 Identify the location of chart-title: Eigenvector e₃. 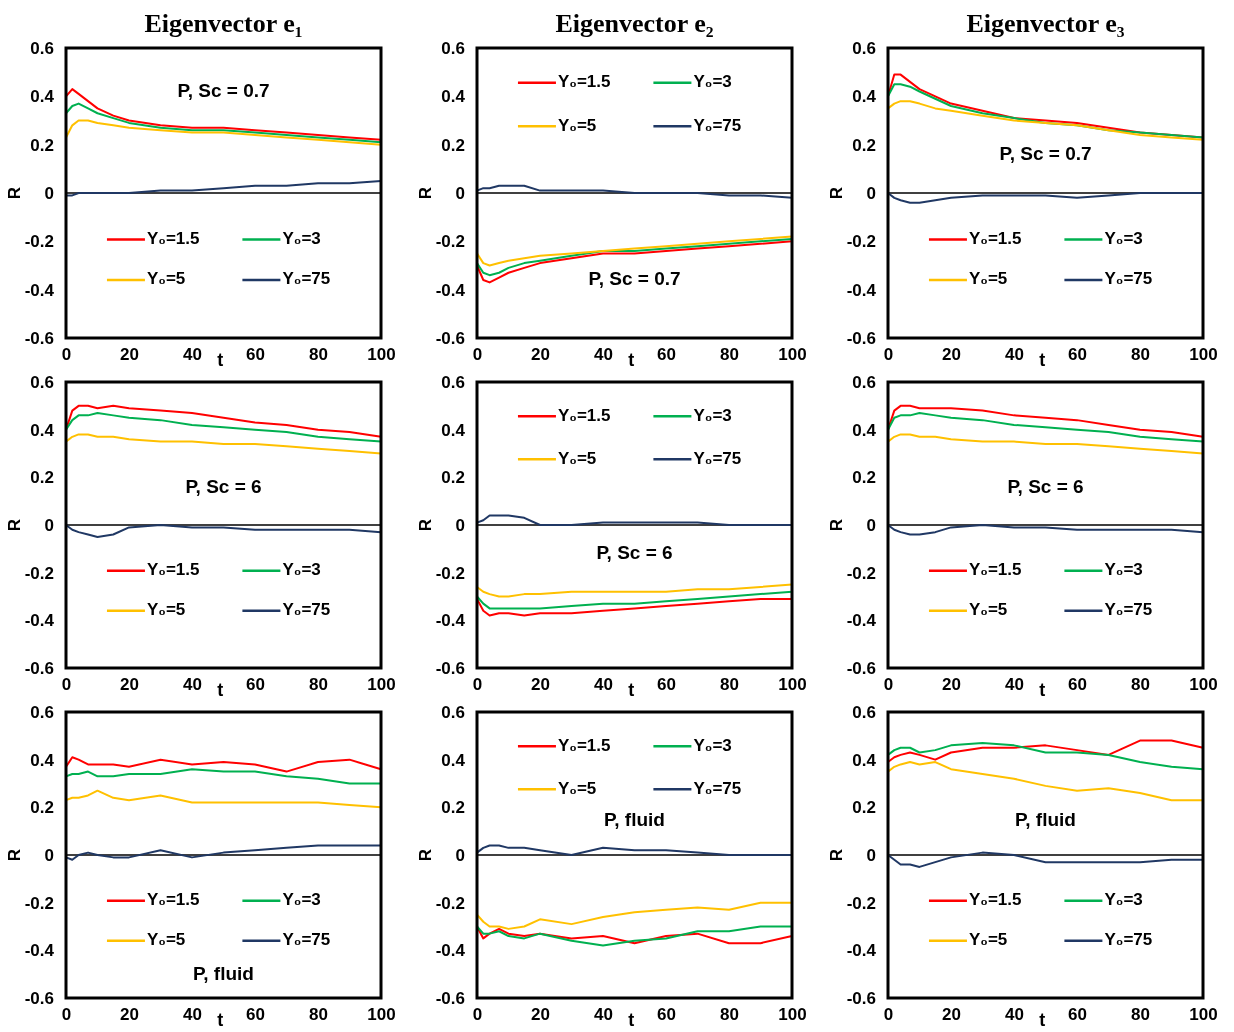
(1045, 23).